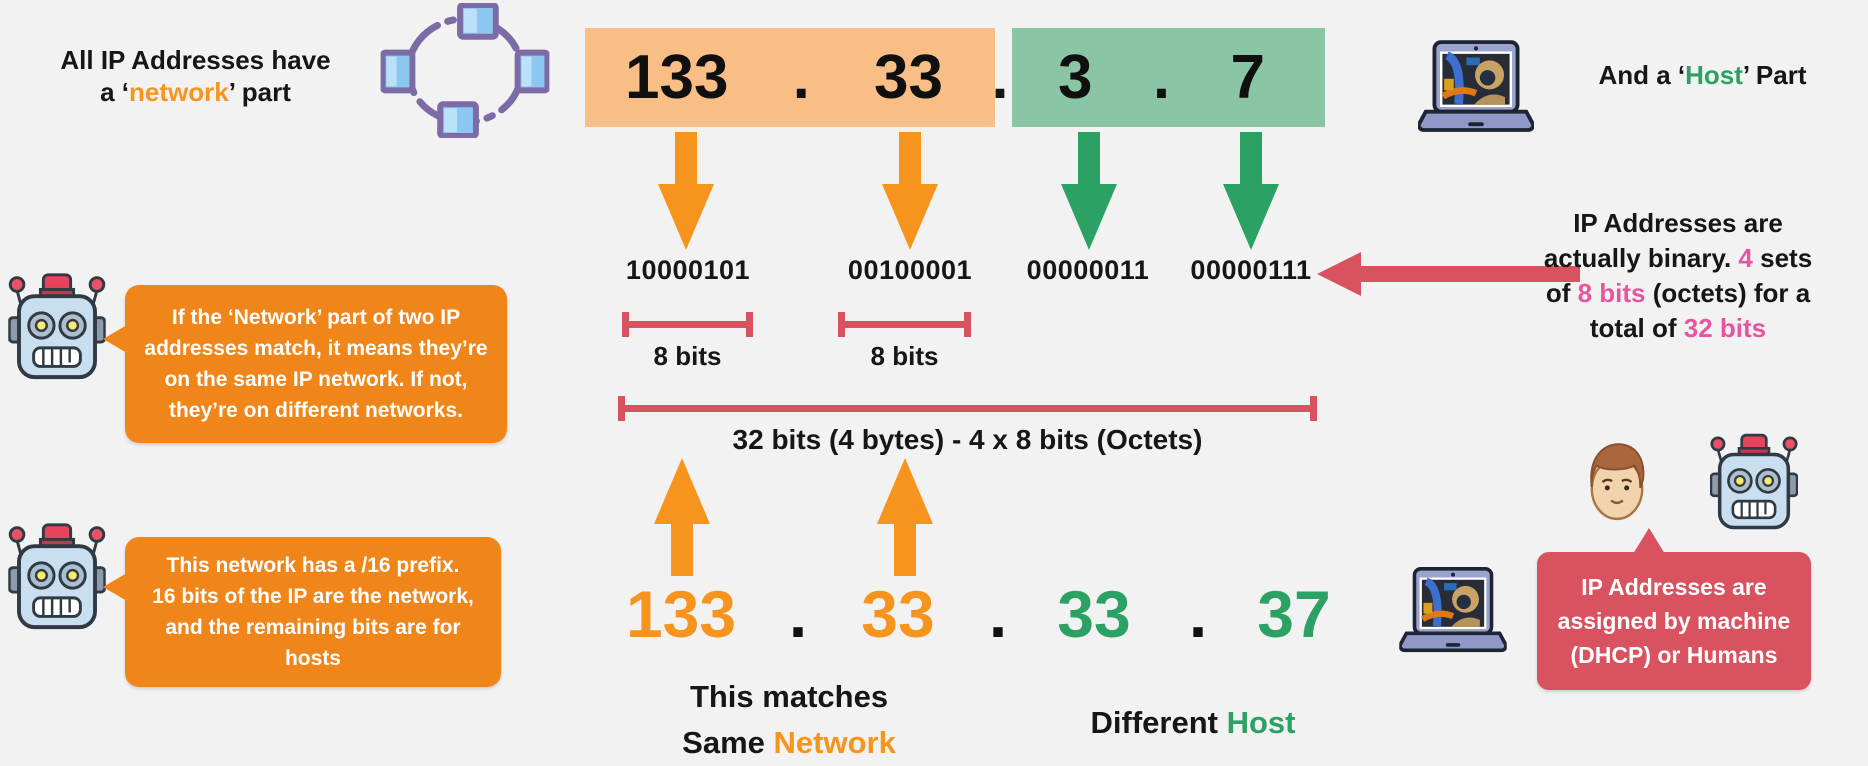 The width and height of the screenshot is (1868, 766). Describe the element at coordinates (1198, 614) in the screenshot. I see `ip-bottom-dot3: .` at that location.